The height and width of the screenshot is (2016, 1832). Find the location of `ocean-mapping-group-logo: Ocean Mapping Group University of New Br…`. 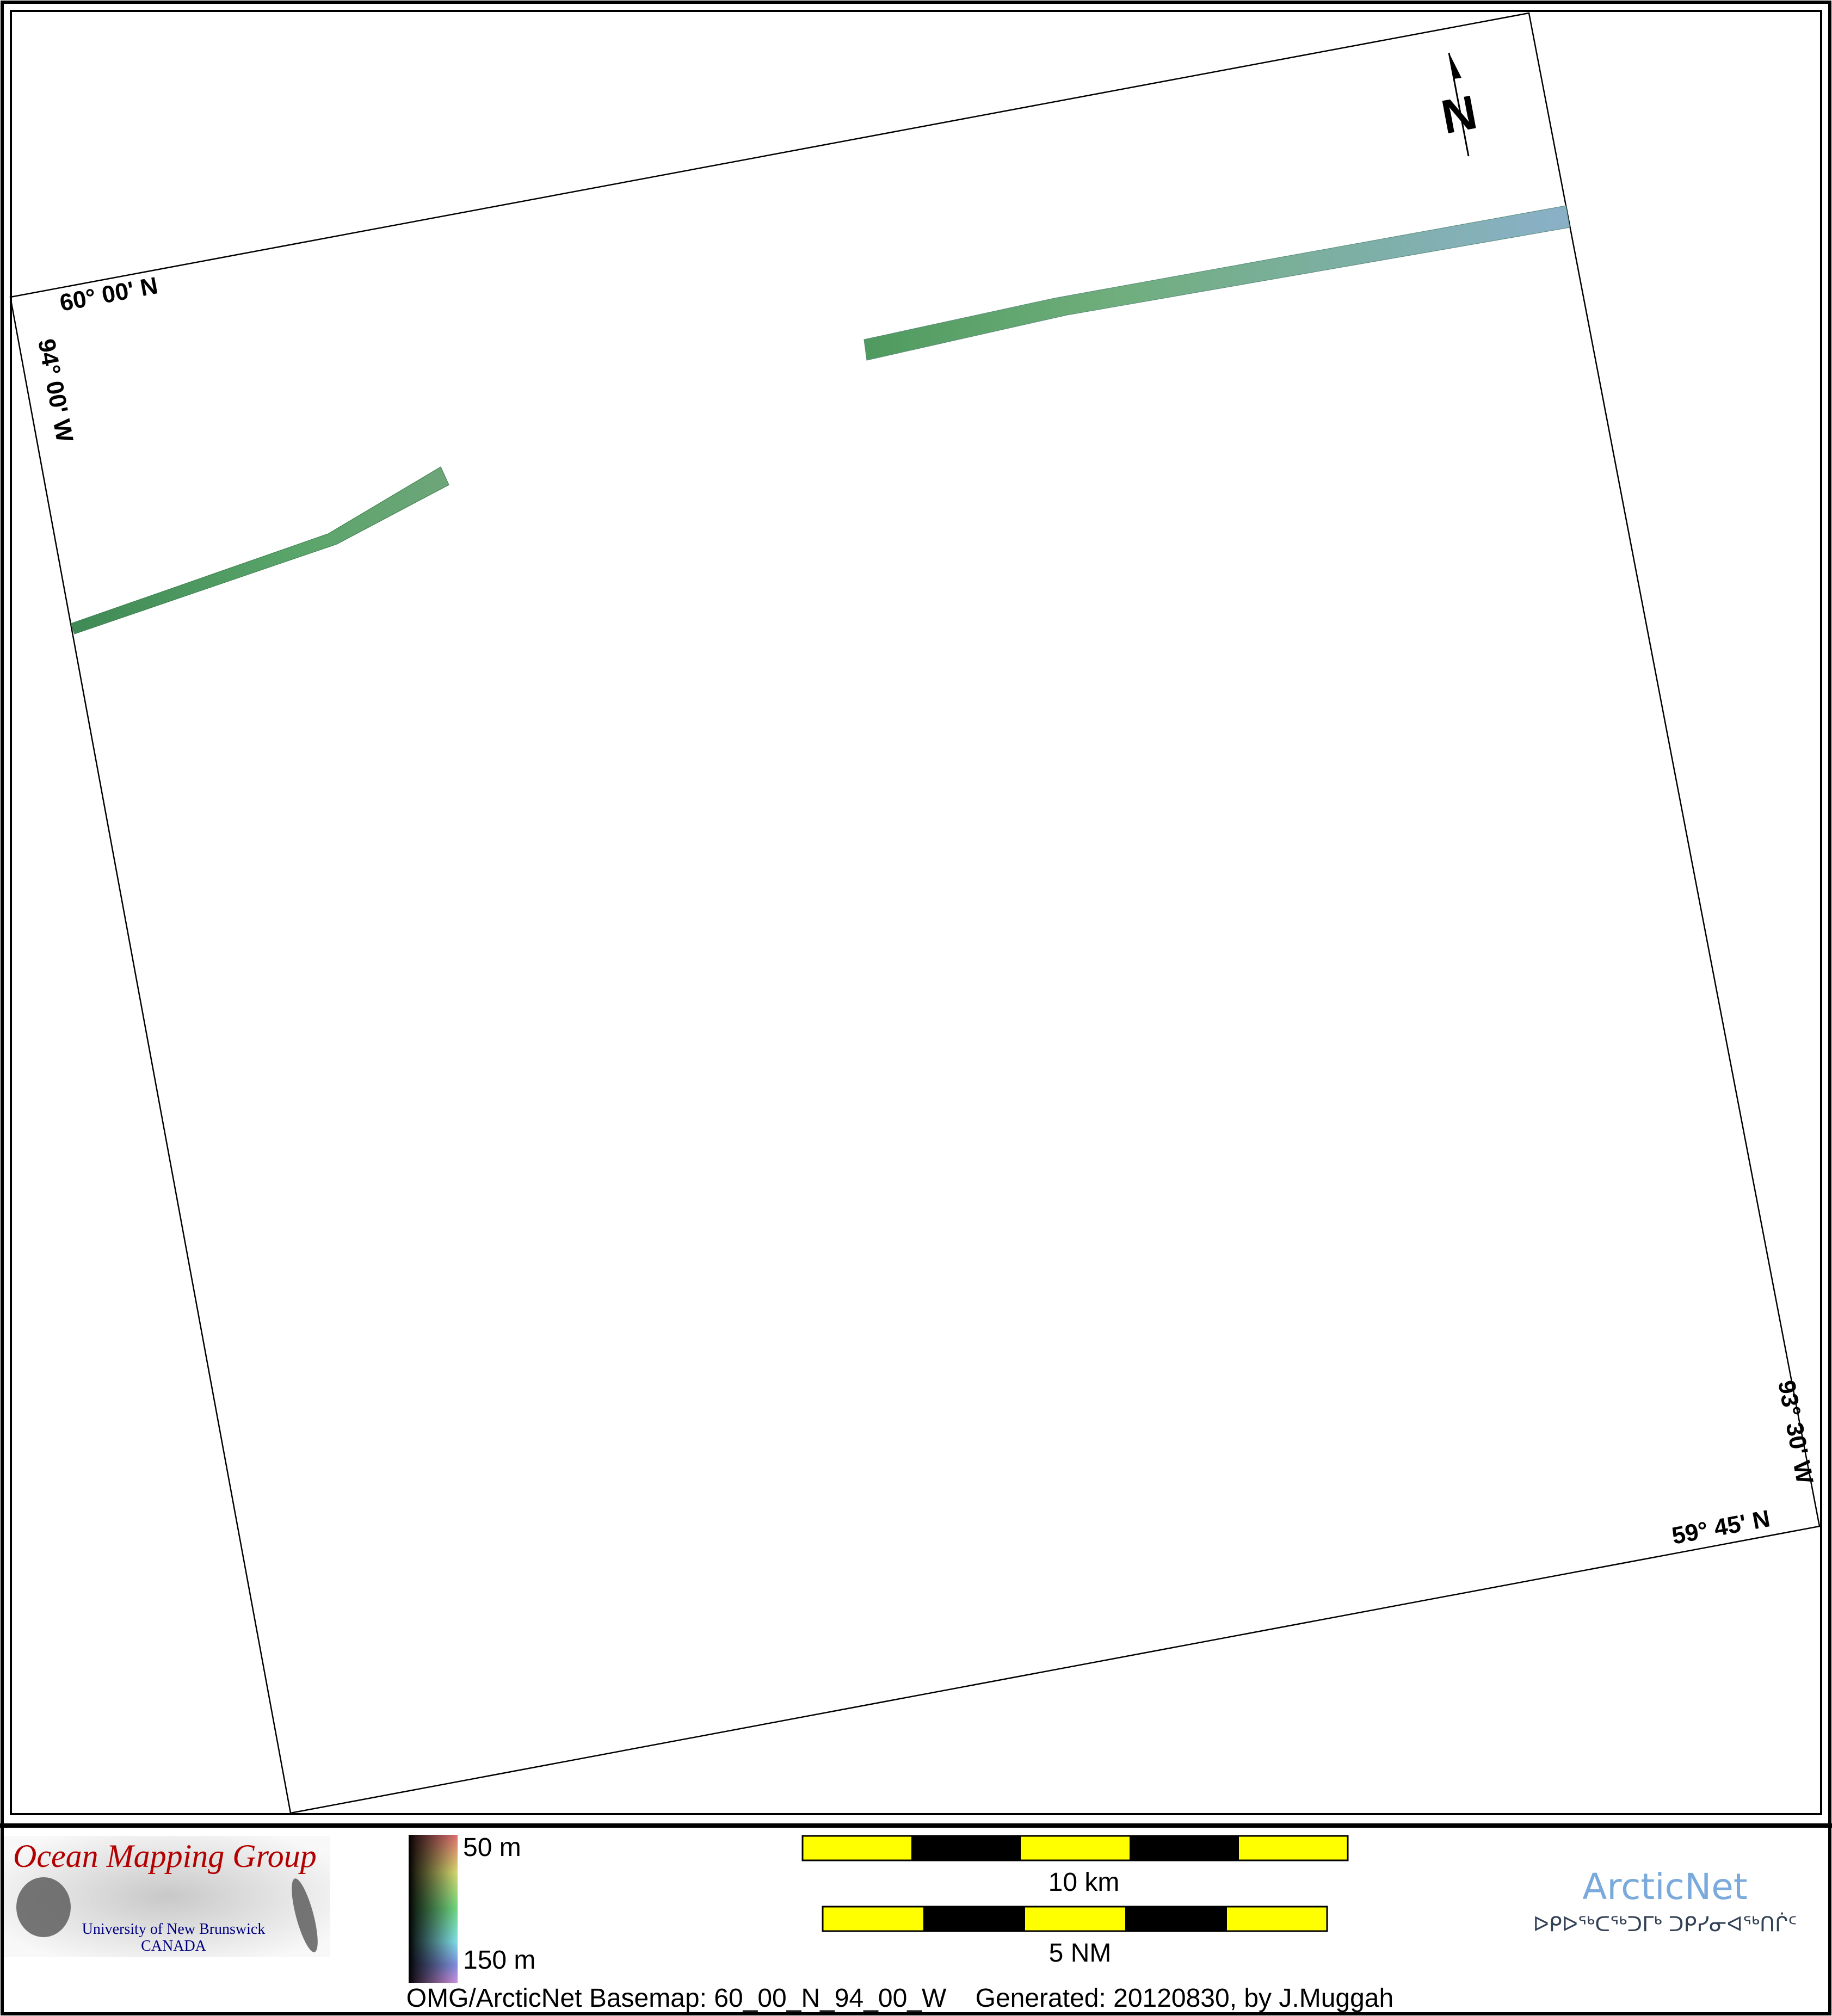

ocean-mapping-group-logo: Ocean Mapping Group University of New Br… is located at coordinates (167, 1896).